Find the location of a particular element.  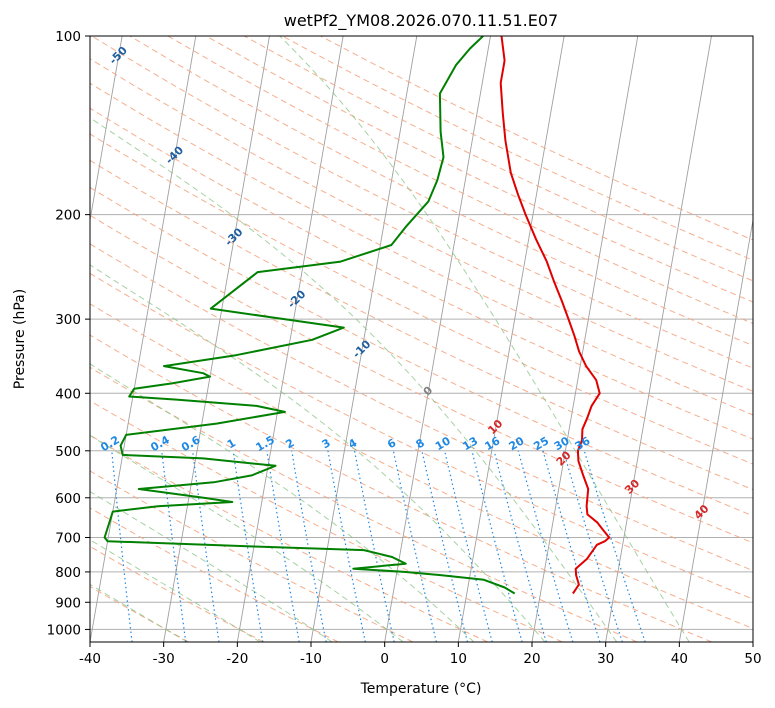

x-tick-label: 30 is located at coordinates (605, 659).